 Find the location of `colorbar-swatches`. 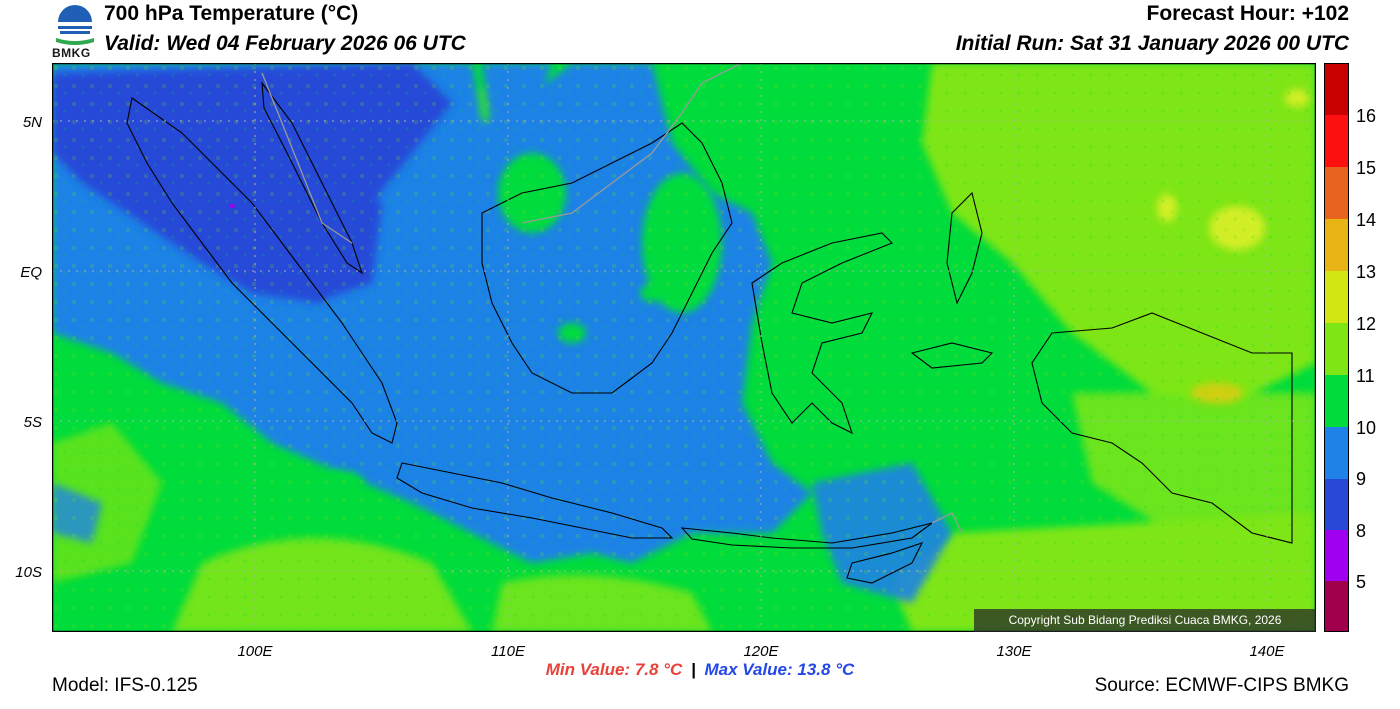

colorbar-swatches is located at coordinates (1336, 347).